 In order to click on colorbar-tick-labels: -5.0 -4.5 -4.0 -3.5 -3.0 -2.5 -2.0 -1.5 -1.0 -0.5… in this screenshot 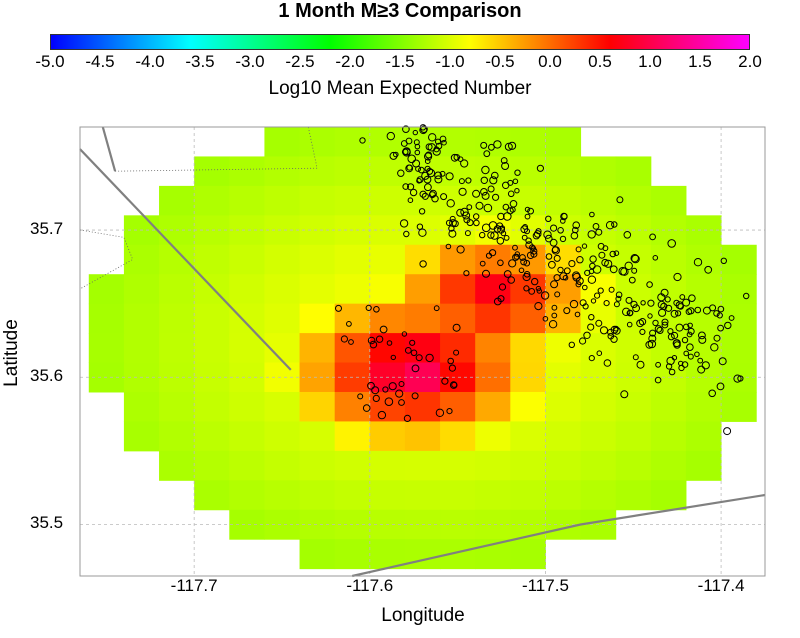, I will do `click(400, 62)`.